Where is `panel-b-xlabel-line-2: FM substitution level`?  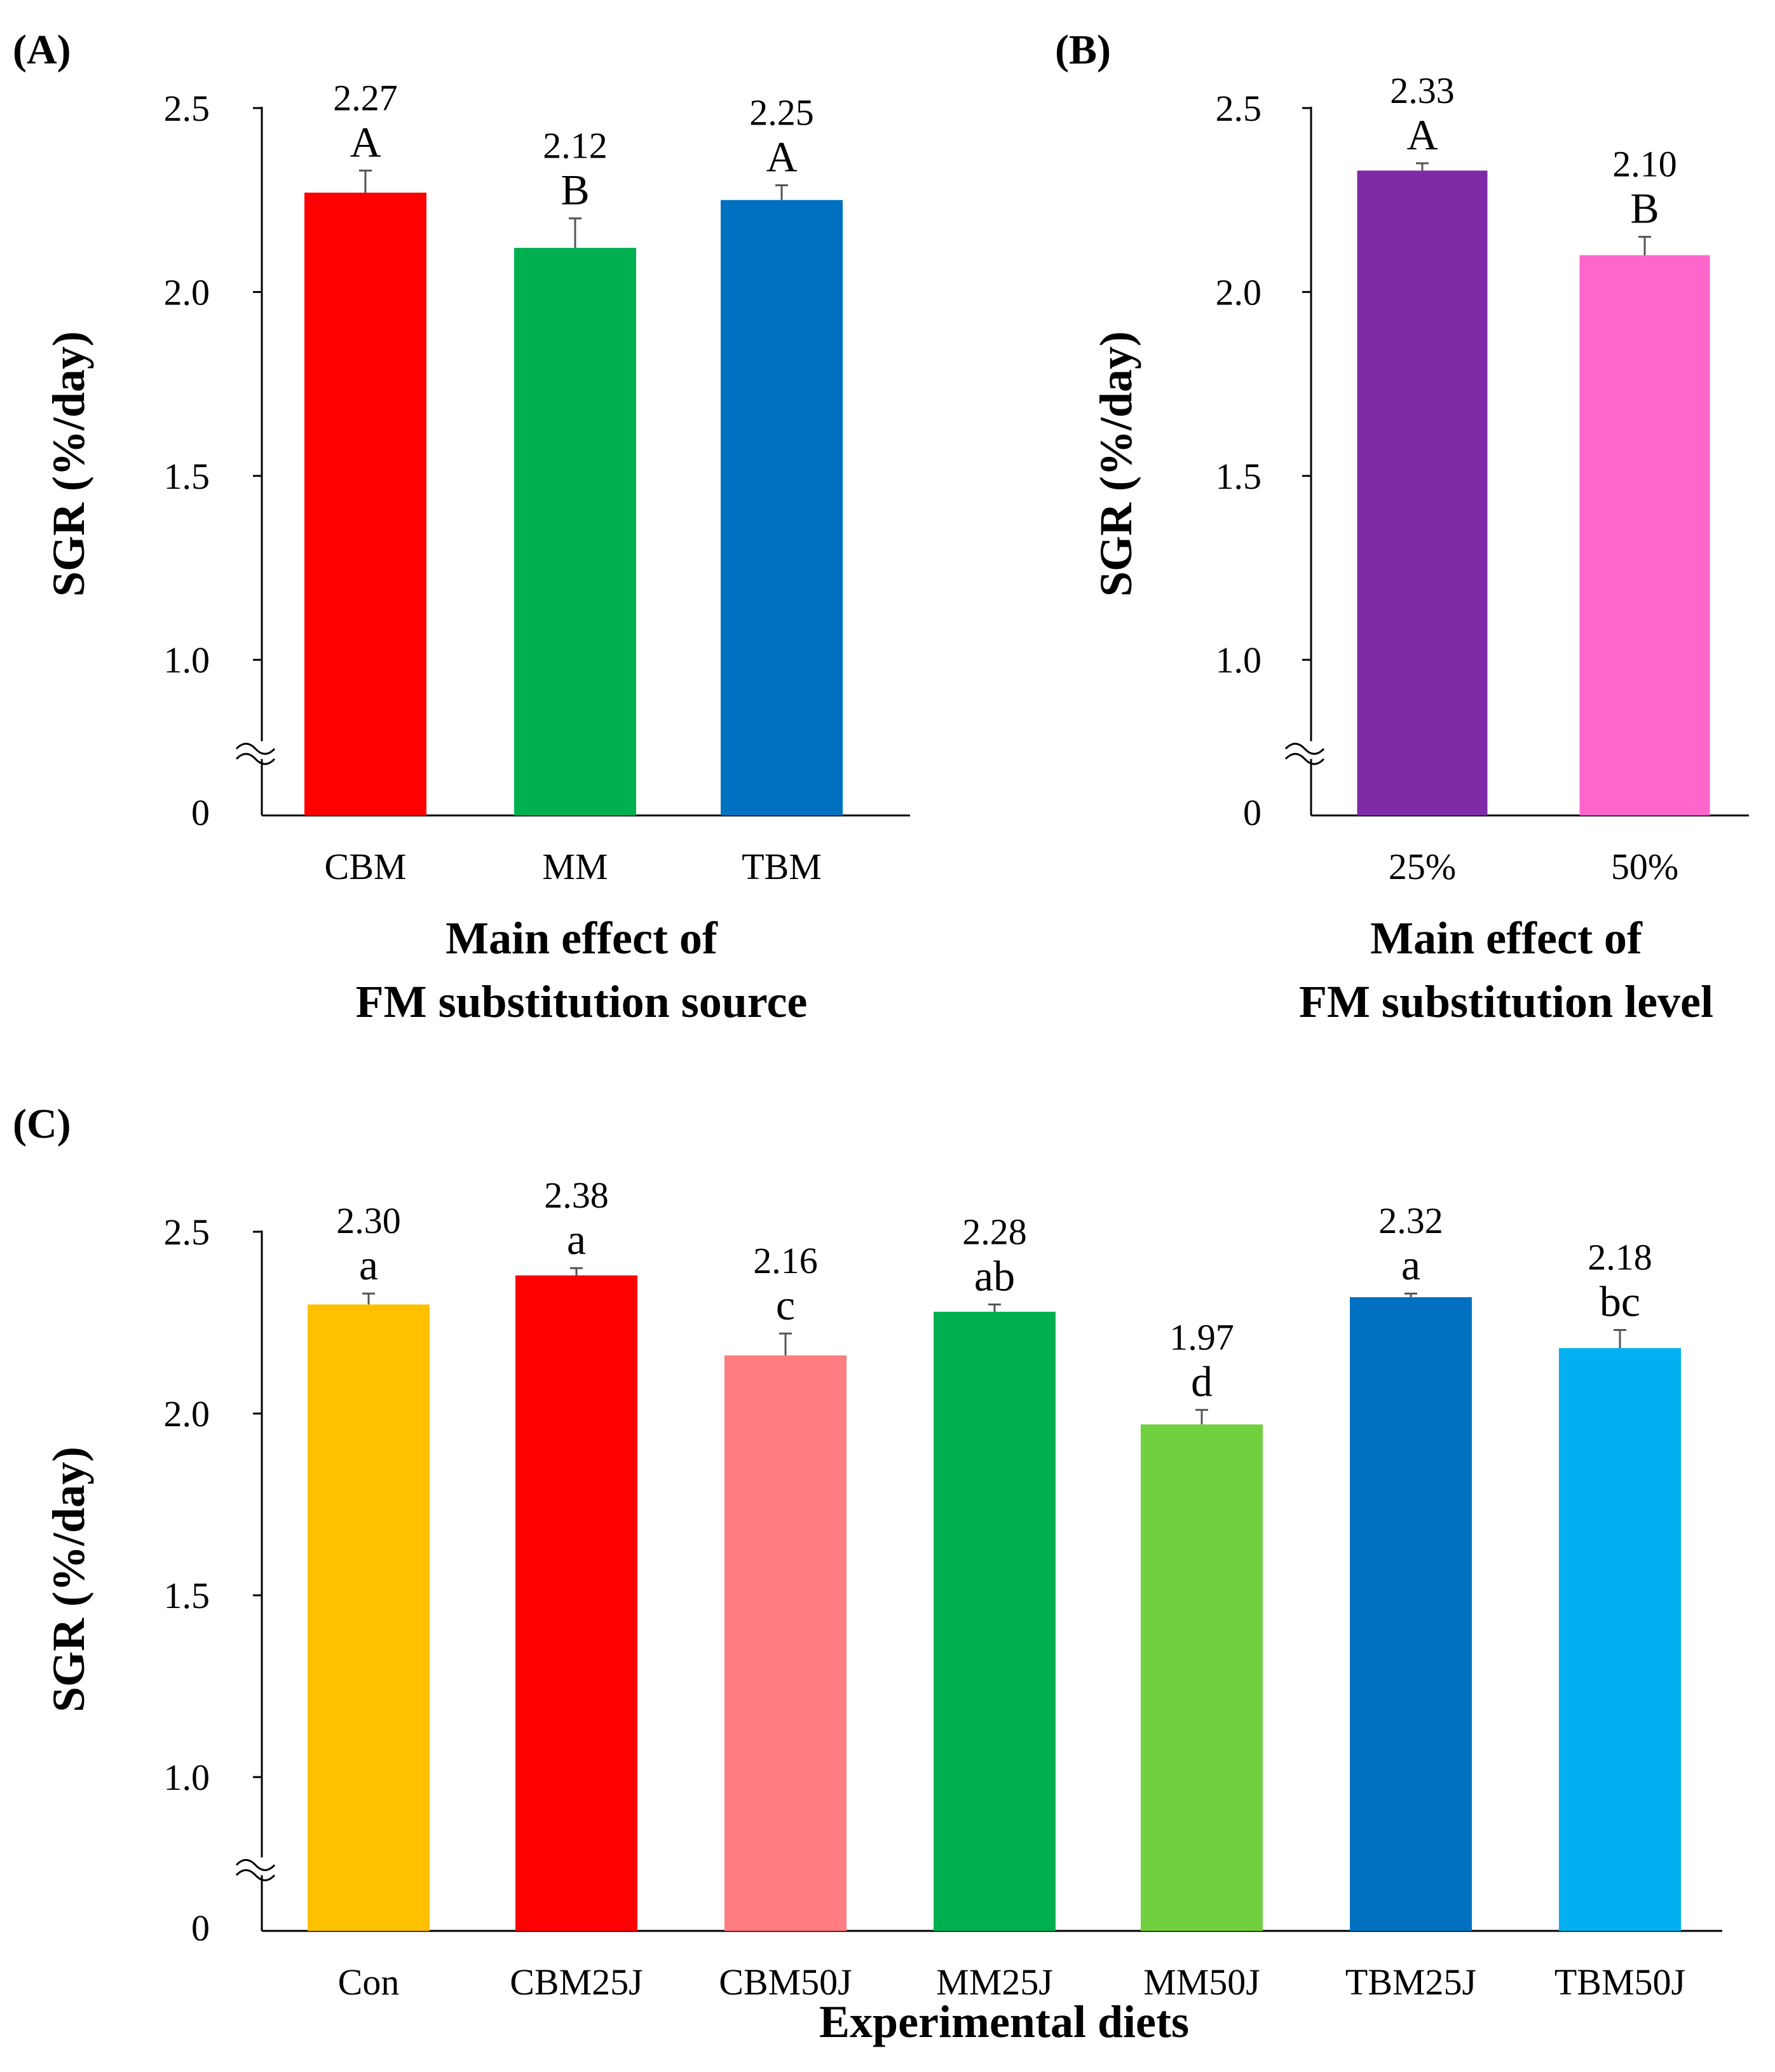 panel-b-xlabel-line-2: FM substitution level is located at coordinates (1506, 1001).